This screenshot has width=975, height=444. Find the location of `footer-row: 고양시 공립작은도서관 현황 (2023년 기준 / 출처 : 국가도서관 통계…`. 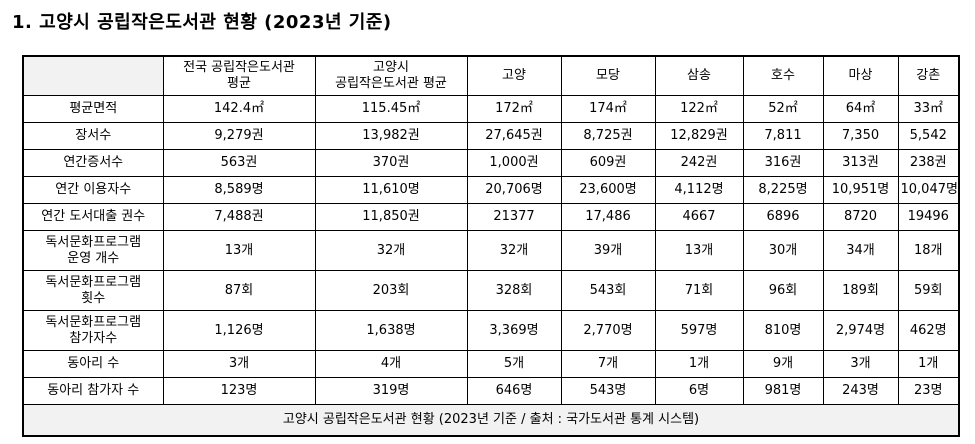

footer-row: 고양시 공립작은도서관 현황 (2023년 기준 / 출처 : 국가도서관 통계… is located at coordinates (491, 420).